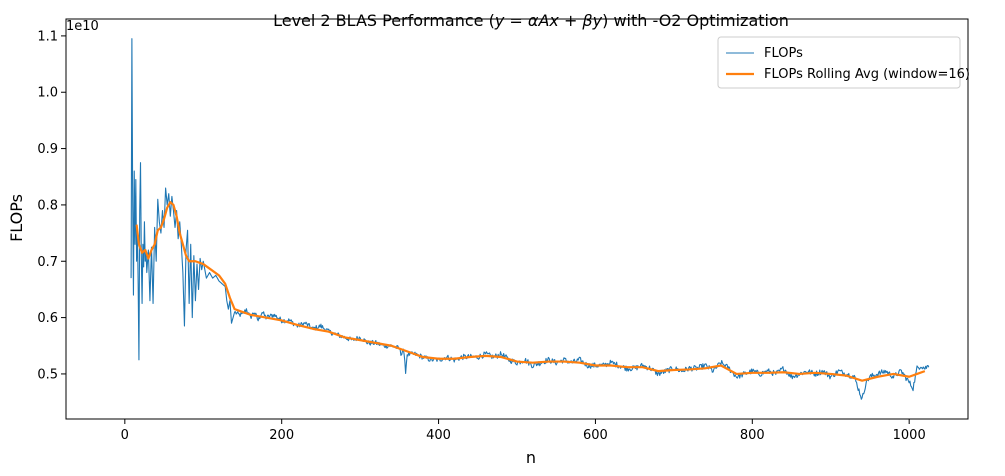 This screenshot has width=1005, height=476. Describe the element at coordinates (531, 457) in the screenshot. I see `x-axis-label: n` at that location.